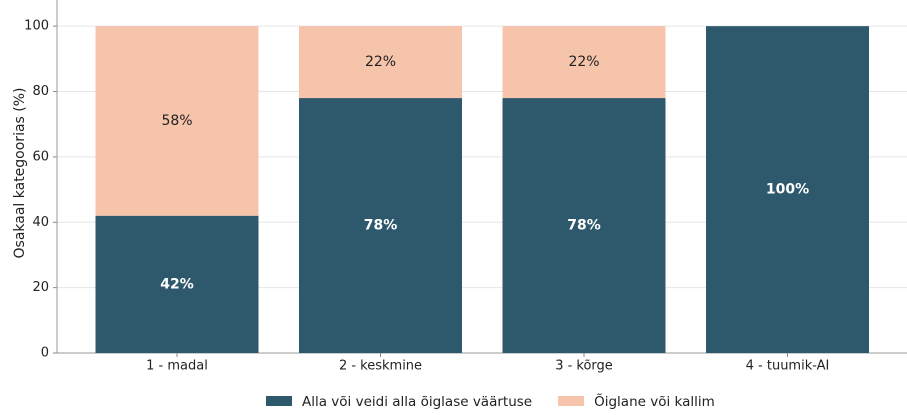 This screenshot has width=907, height=415. Describe the element at coordinates (654, 401) in the screenshot. I see `legend-label: Õiglane või kallim` at that location.